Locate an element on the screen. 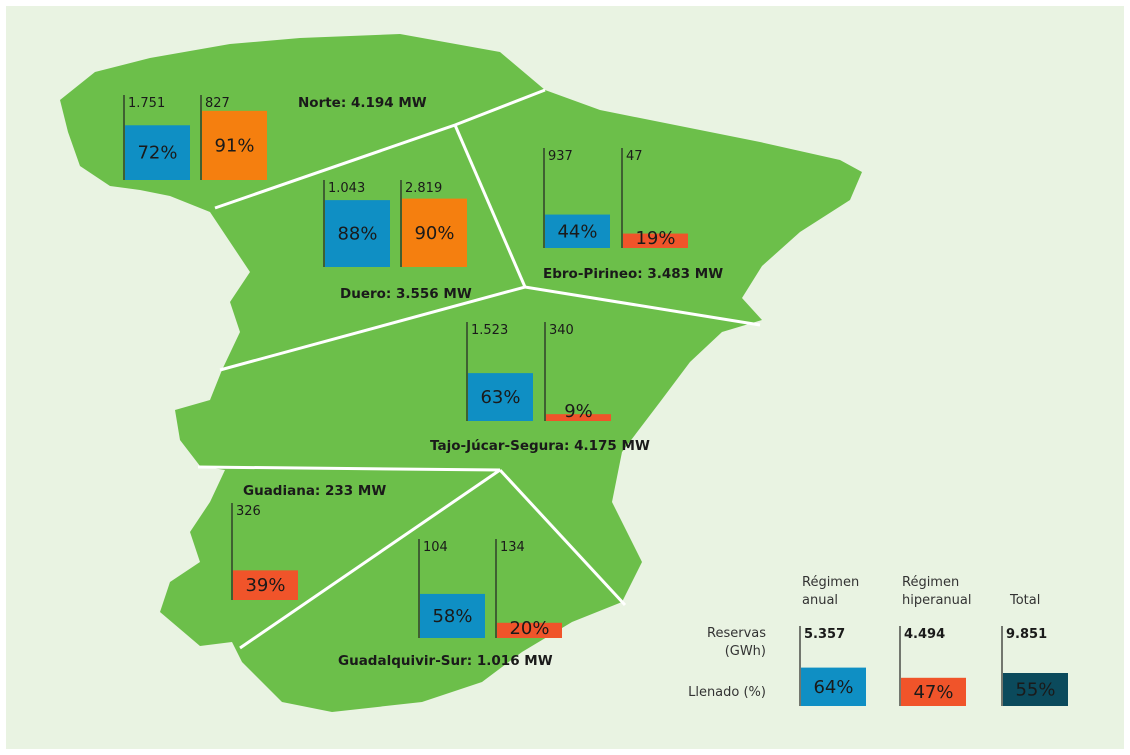 This screenshot has height=755, width=1130. legend-row-label: Llenado (%) is located at coordinates (727, 692).